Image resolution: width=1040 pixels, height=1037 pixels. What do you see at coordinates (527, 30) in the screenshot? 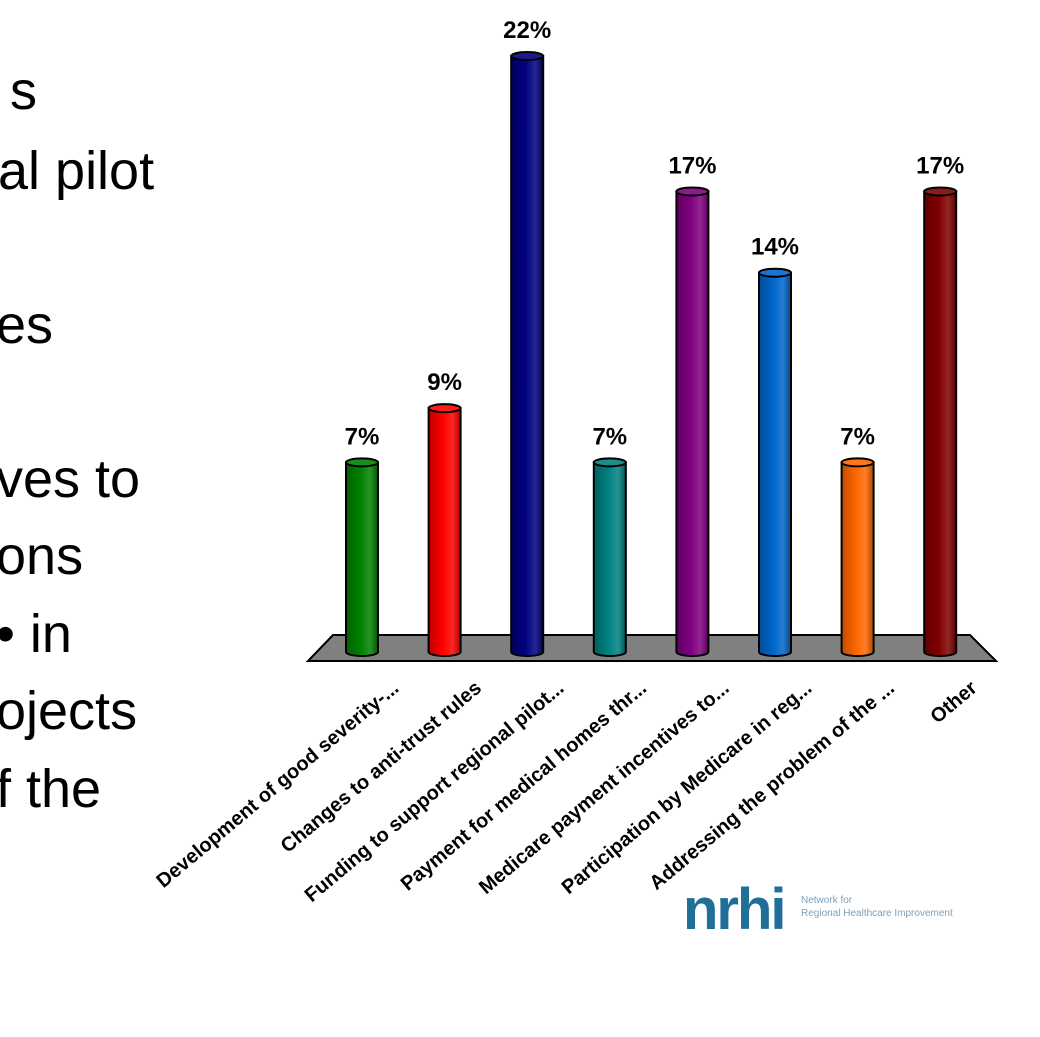
I see `value-label-3: 22%` at bounding box center [527, 30].